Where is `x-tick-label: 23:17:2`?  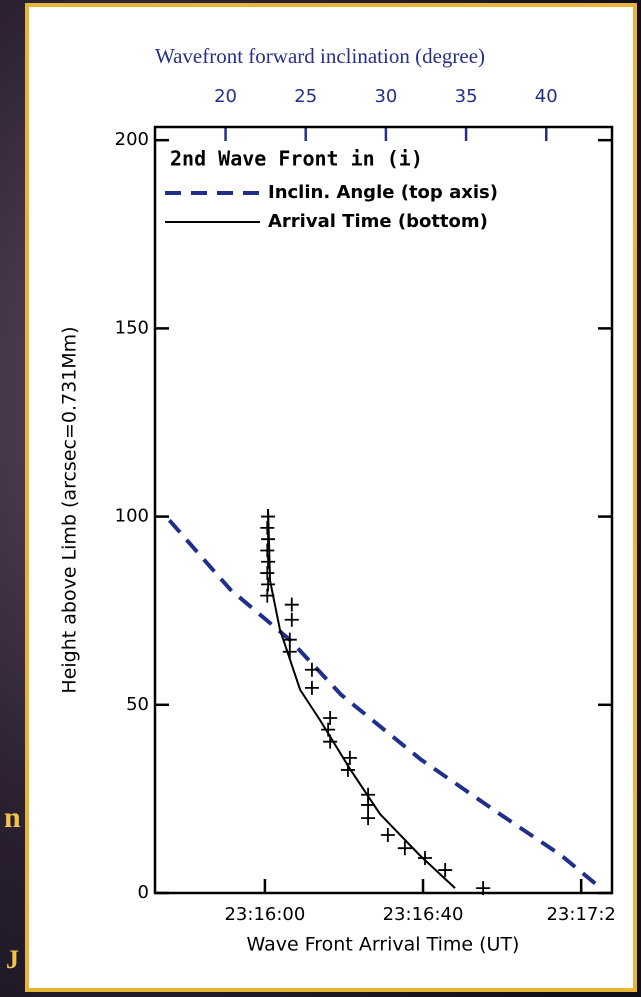
x-tick-label: 23:17:2 is located at coordinates (580, 914).